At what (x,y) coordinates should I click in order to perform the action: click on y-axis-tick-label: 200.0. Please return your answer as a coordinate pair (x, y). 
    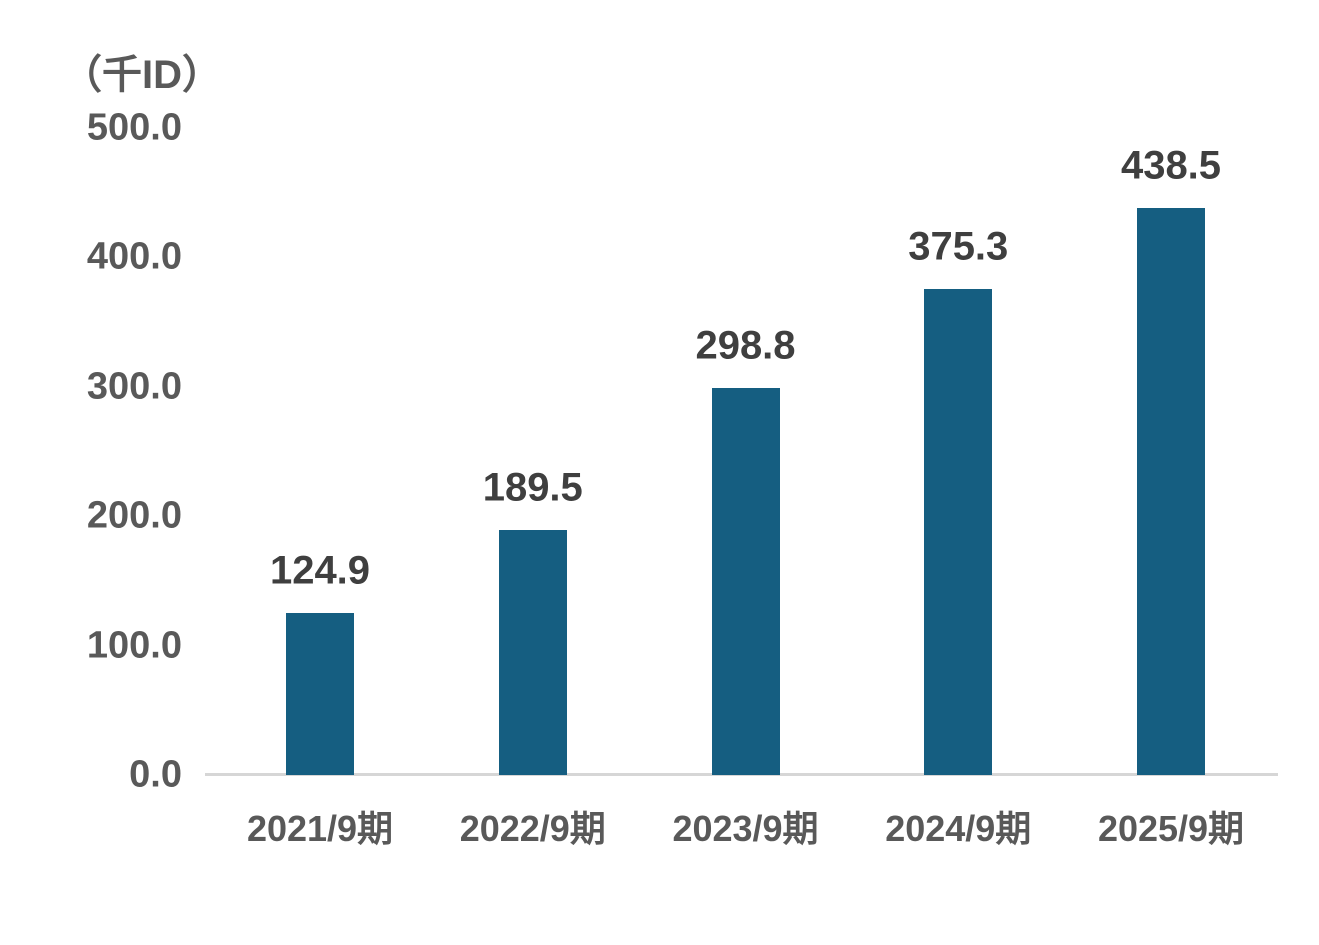
    Looking at the image, I should click on (134, 515).